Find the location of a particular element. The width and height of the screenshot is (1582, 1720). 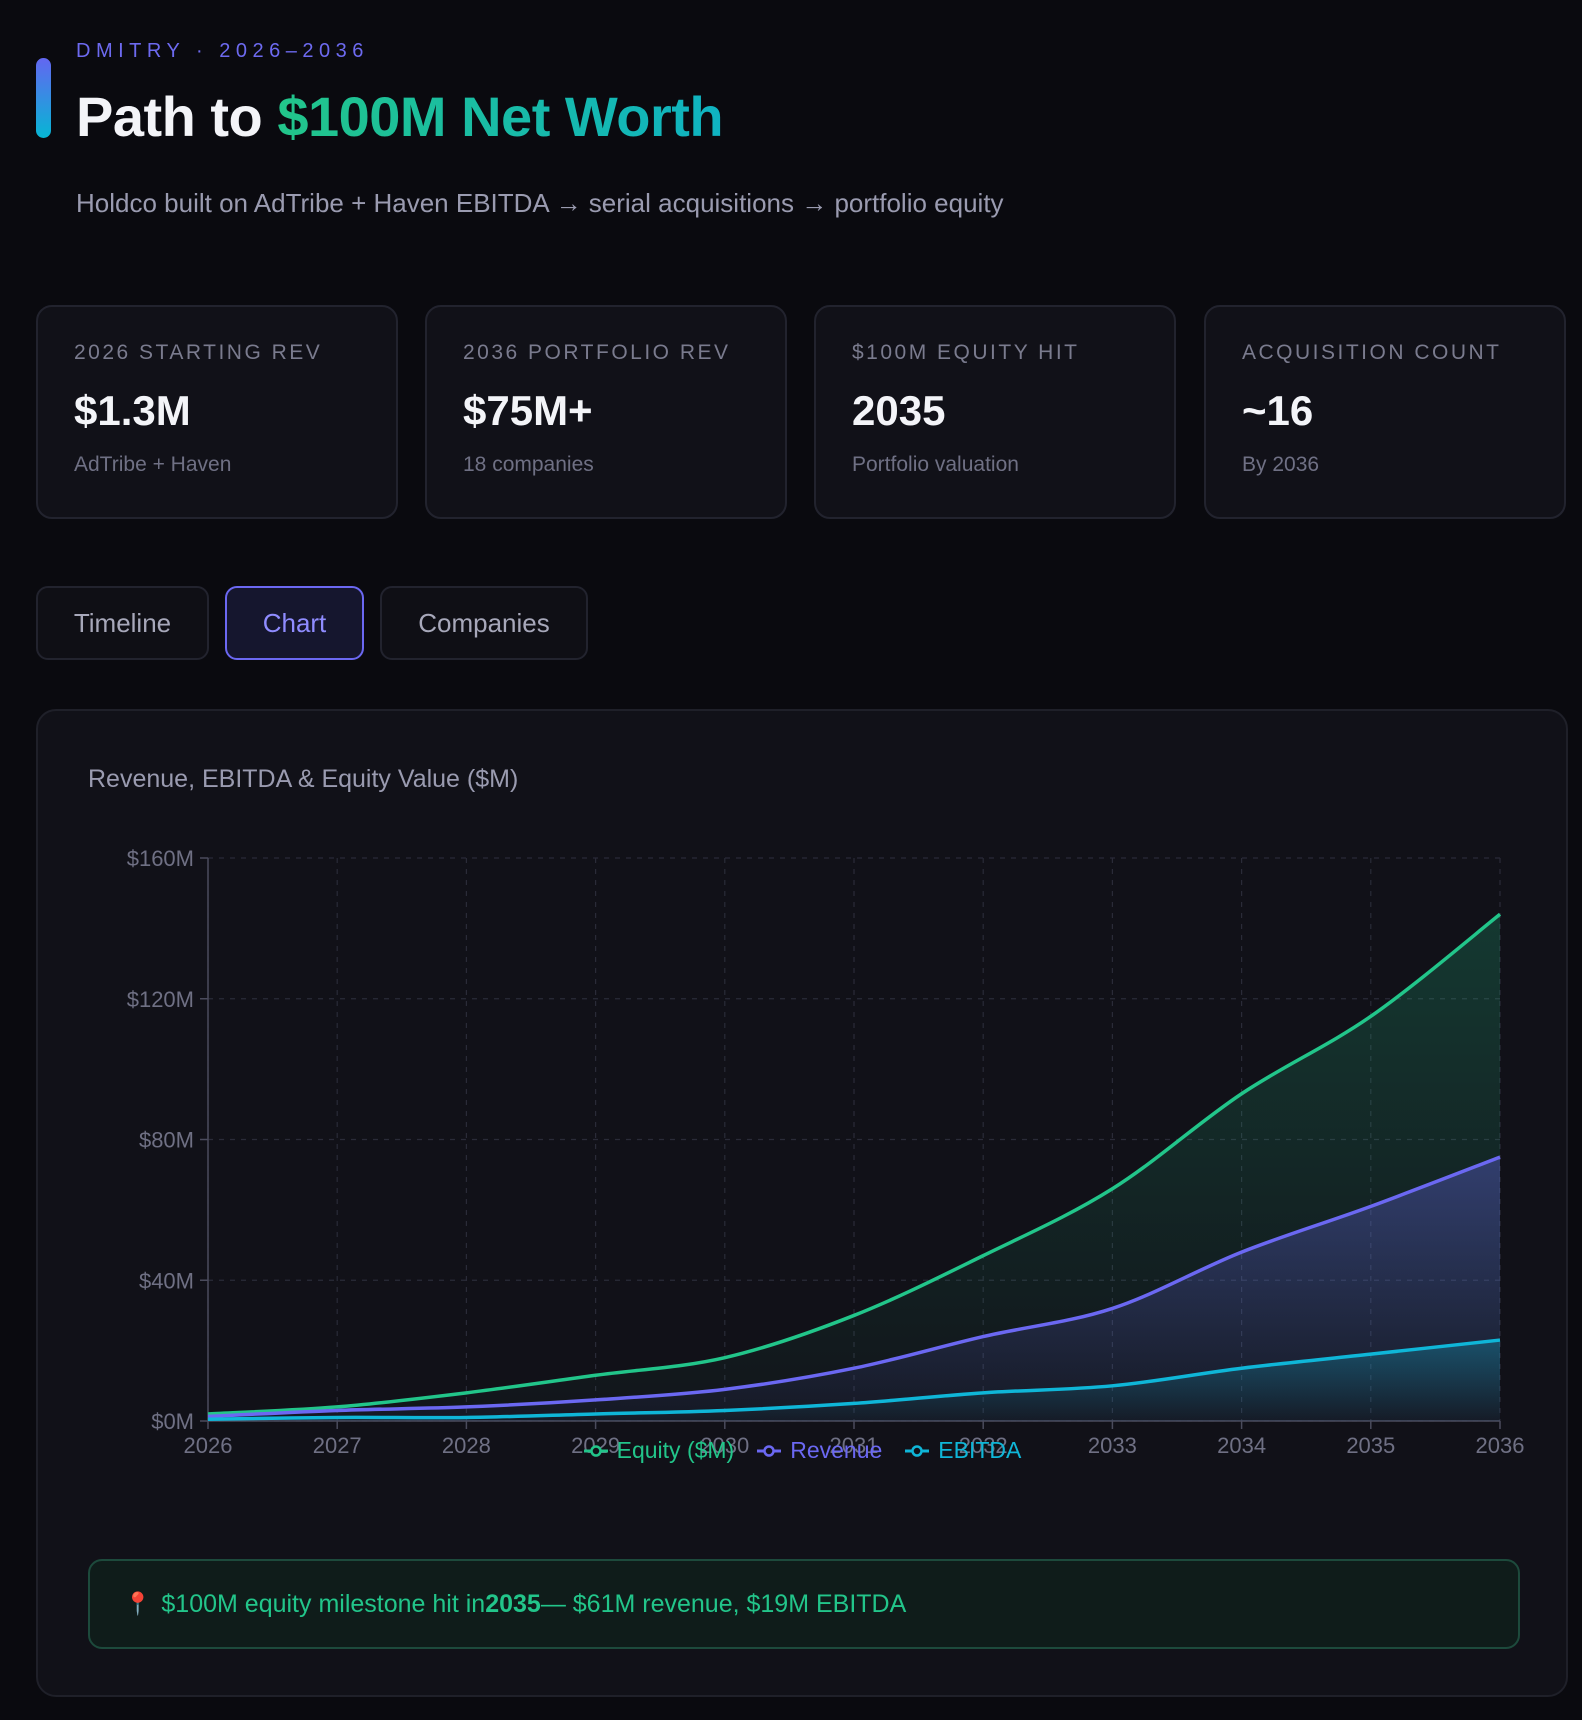

stat-card-portfolio-rev: 2036 PORTFOLIO REV $75M+ 18 companies is located at coordinates (606, 412).